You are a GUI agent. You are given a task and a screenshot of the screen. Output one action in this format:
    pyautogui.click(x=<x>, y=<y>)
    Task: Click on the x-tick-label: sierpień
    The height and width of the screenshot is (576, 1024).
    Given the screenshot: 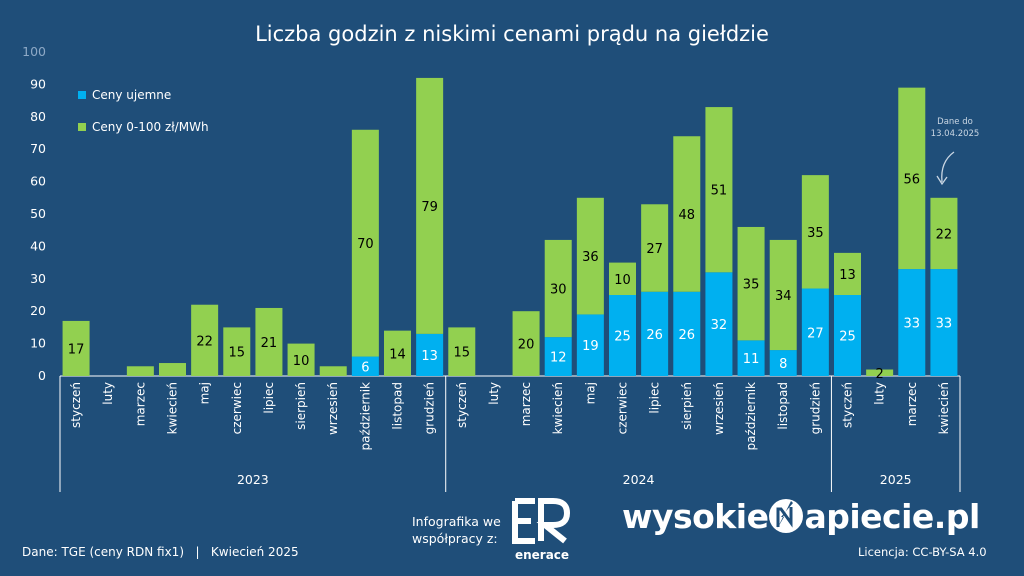 What is the action you would take?
    pyautogui.click(x=301, y=406)
    